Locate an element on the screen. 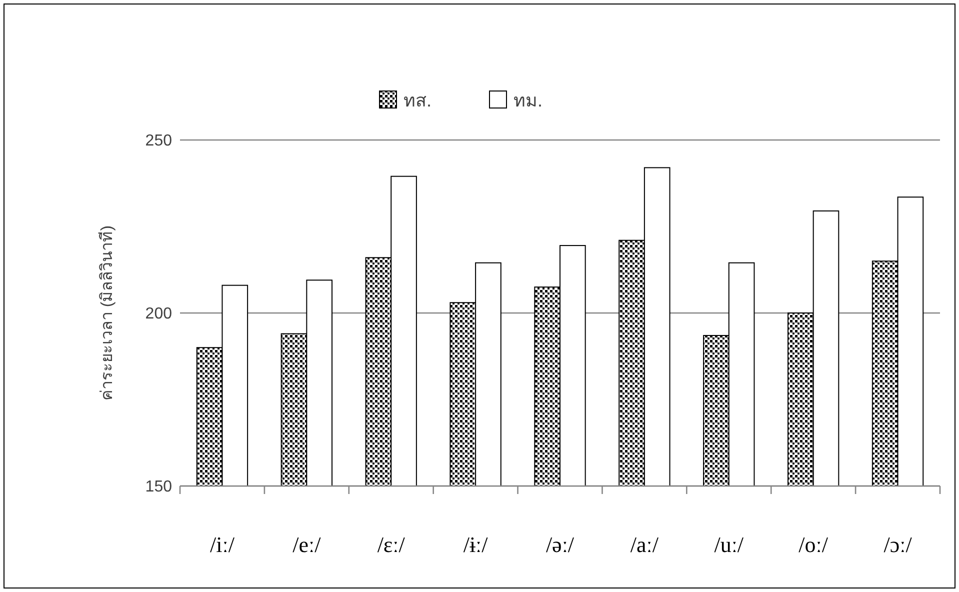  y-tick-label: 200 is located at coordinates (158, 314).